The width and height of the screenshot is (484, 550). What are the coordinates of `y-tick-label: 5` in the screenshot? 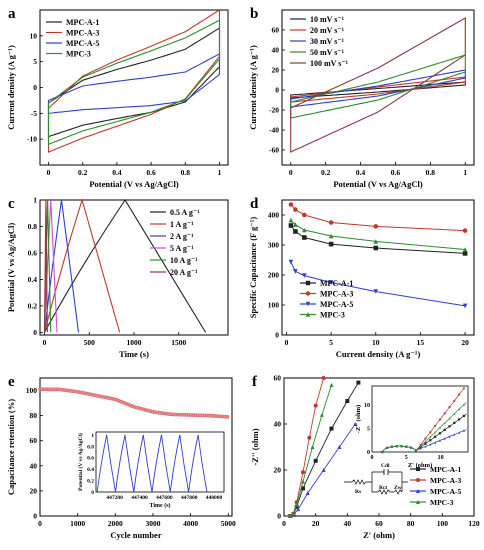 It's located at (35, 61).